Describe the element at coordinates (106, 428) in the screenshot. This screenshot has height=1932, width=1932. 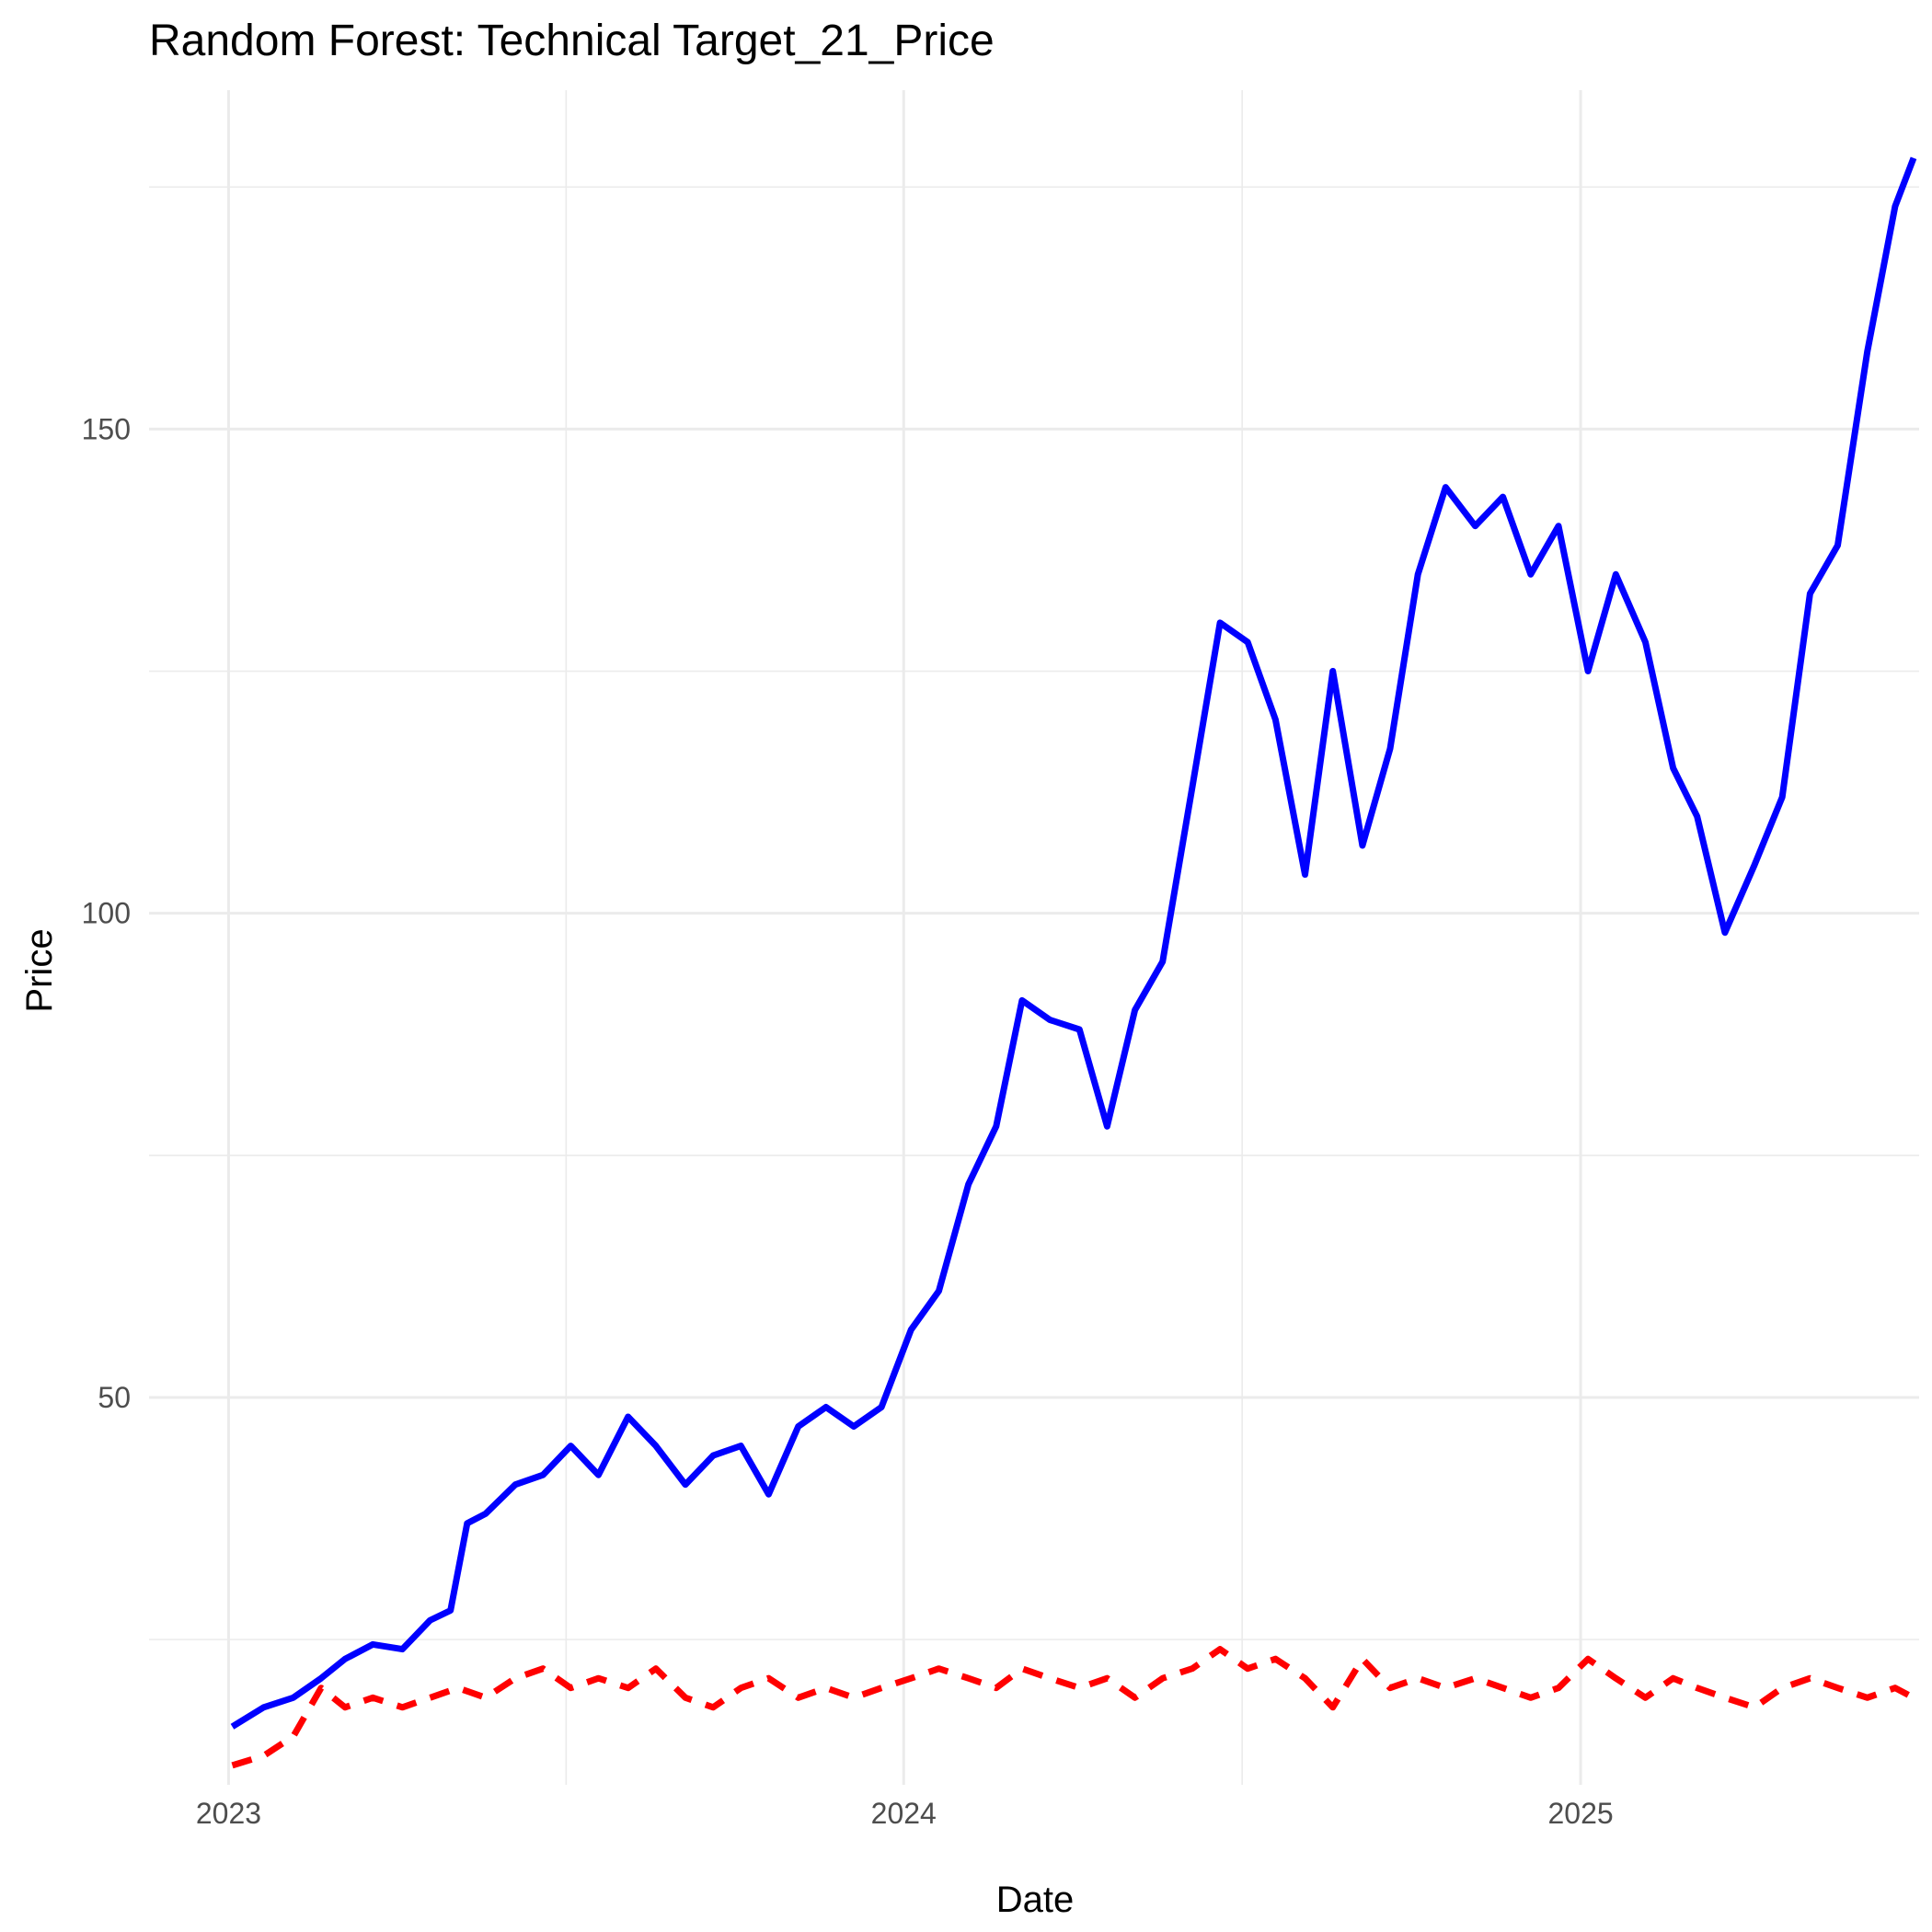
I see `y-tick-label: 150` at that location.